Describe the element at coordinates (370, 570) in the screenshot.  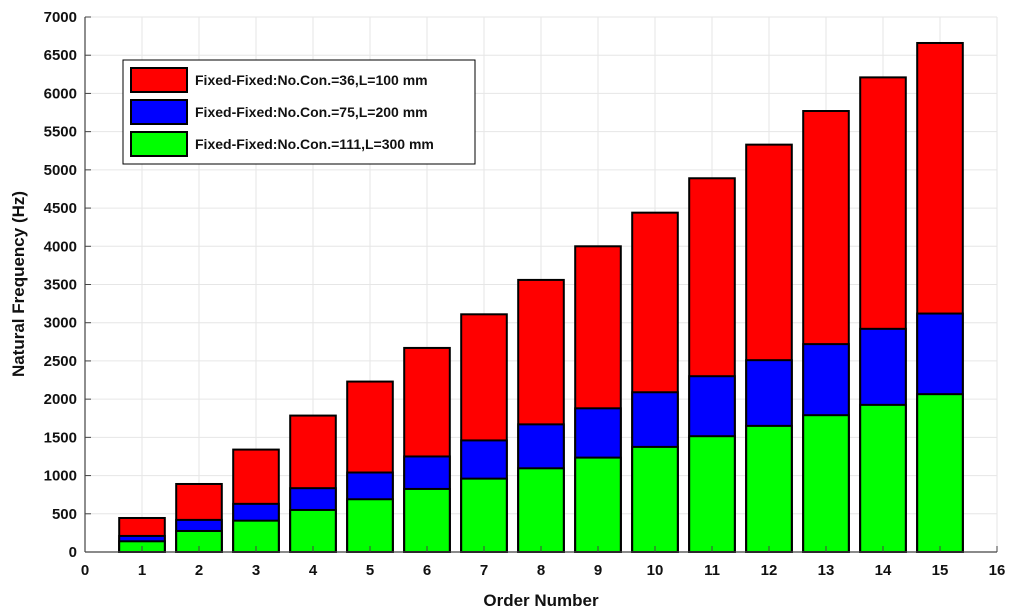
I see `x-tick-label: 5` at that location.